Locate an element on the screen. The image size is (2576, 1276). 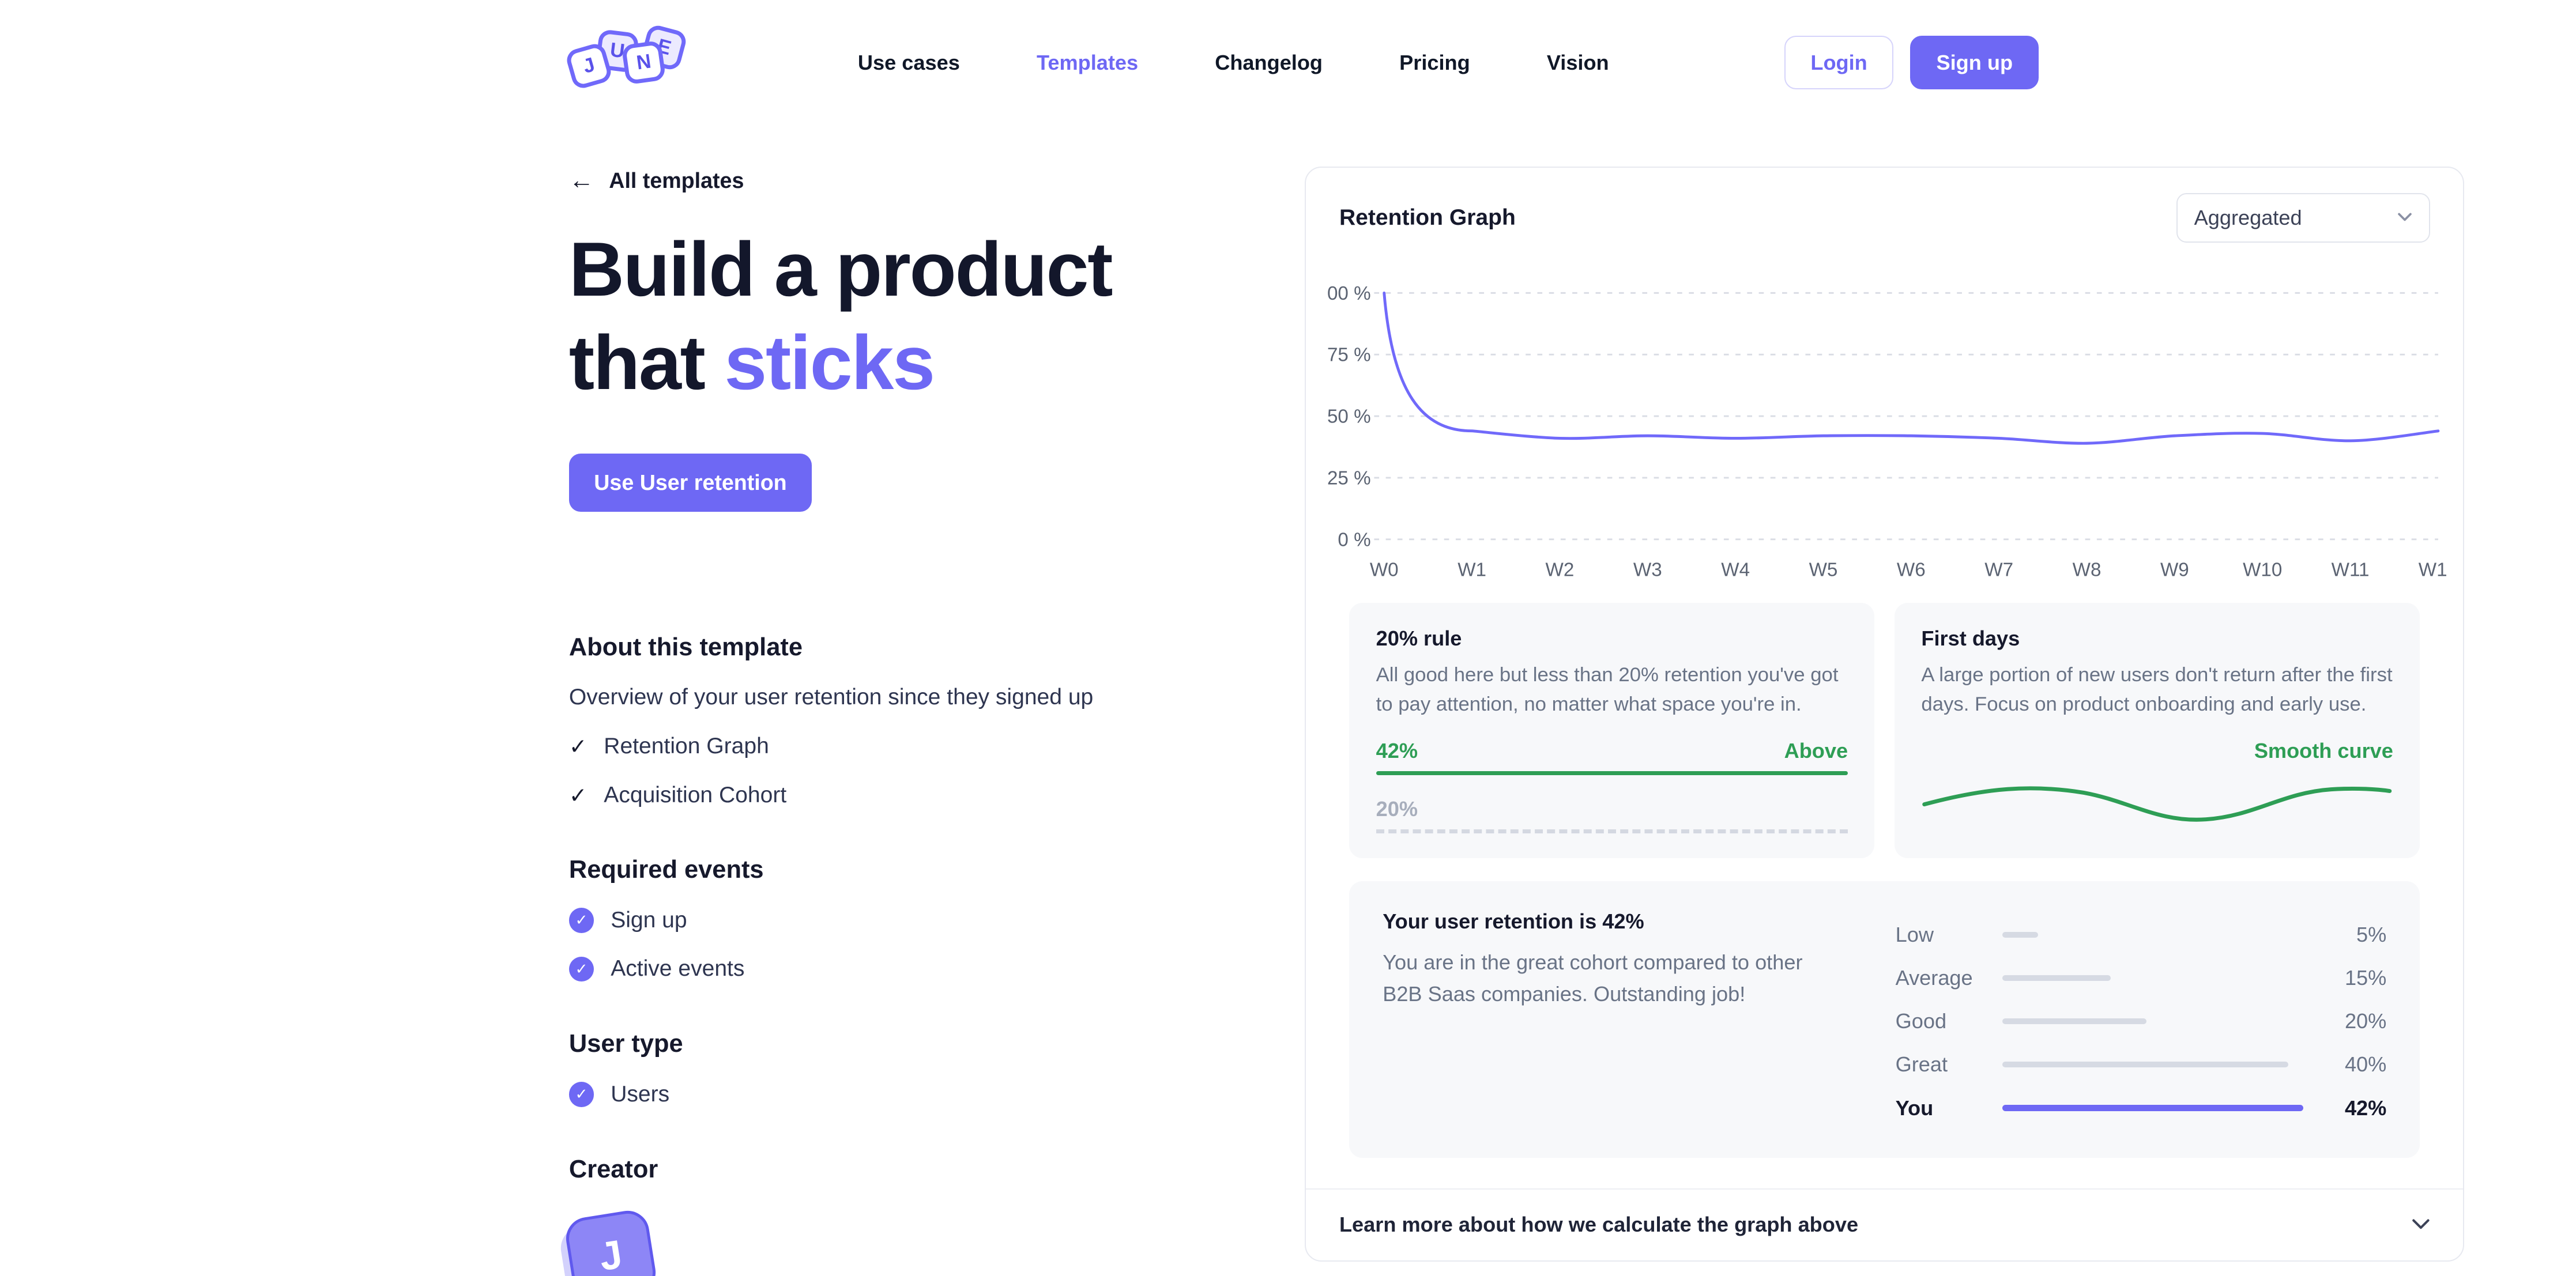
back-label: All templates is located at coordinates (676, 180).